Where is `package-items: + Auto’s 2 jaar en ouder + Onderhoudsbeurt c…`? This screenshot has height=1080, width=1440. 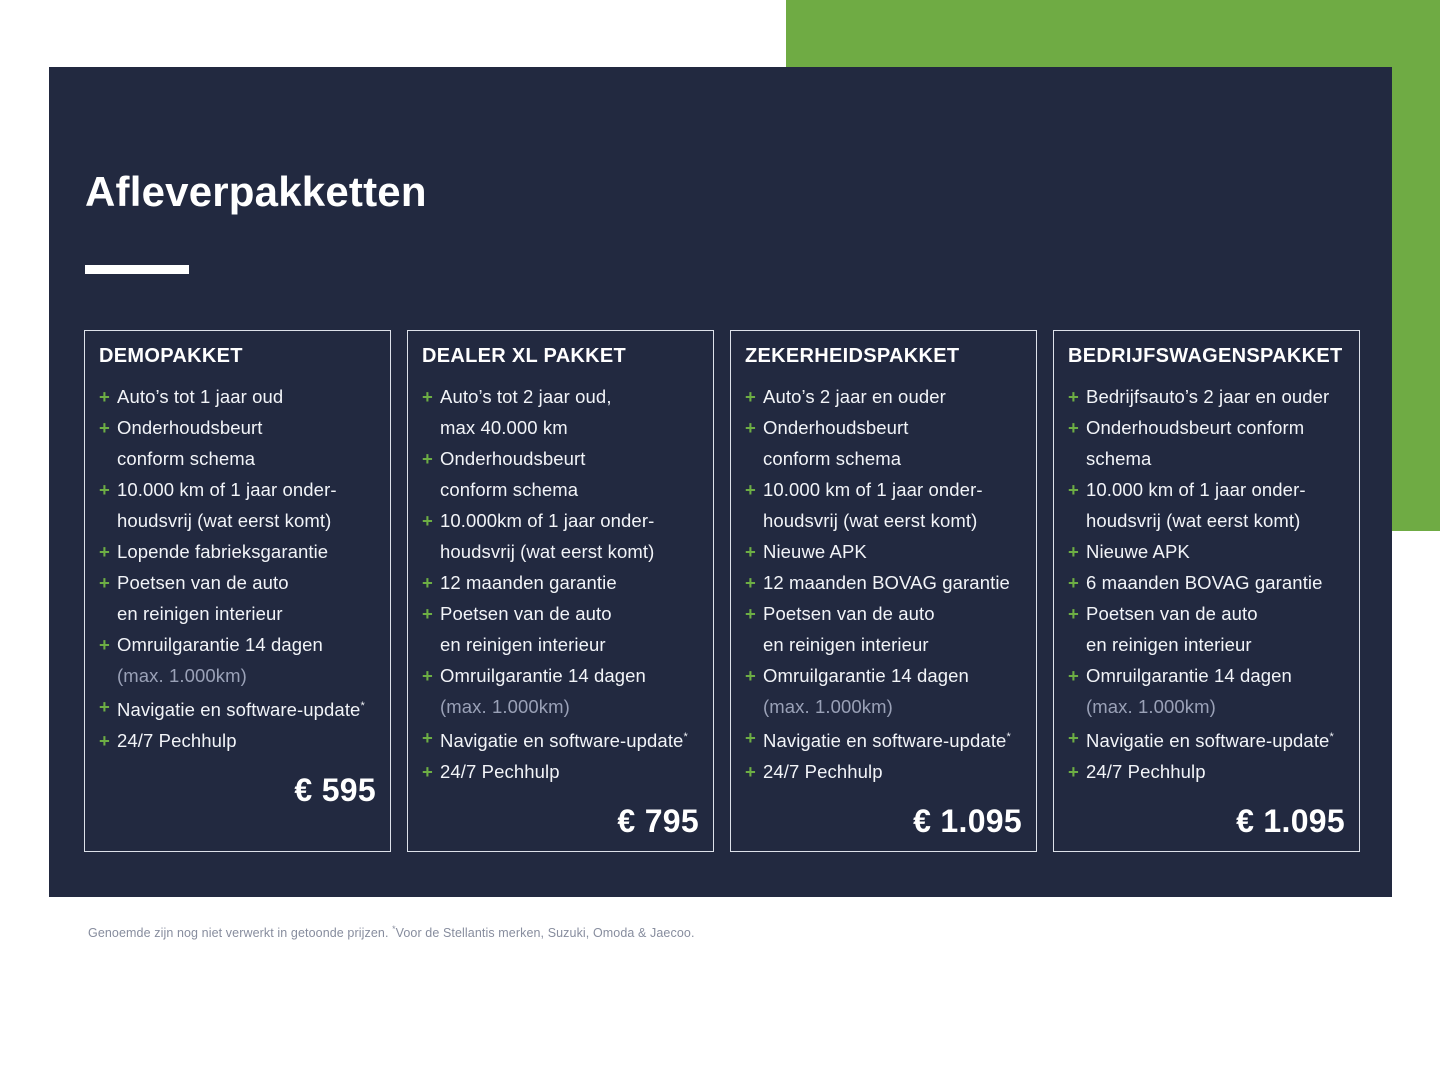 package-items: + Auto’s 2 jaar en ouder + Onderhoudsbeurt c… is located at coordinates (883, 584).